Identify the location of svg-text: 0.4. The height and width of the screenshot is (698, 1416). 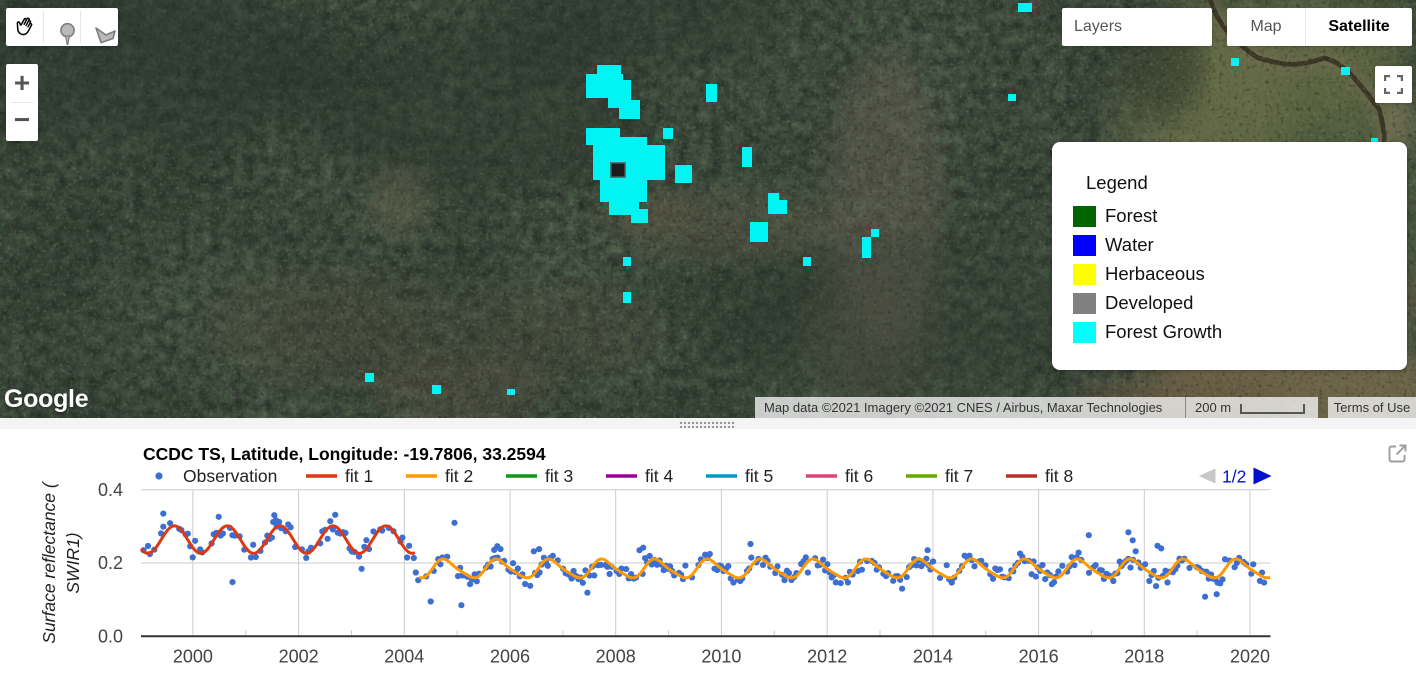
(110, 490).